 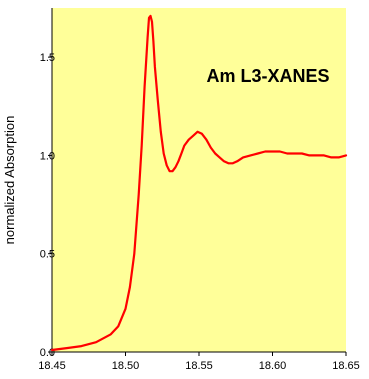 I want to click on x-tick-label: 18.55, so click(x=199, y=366).